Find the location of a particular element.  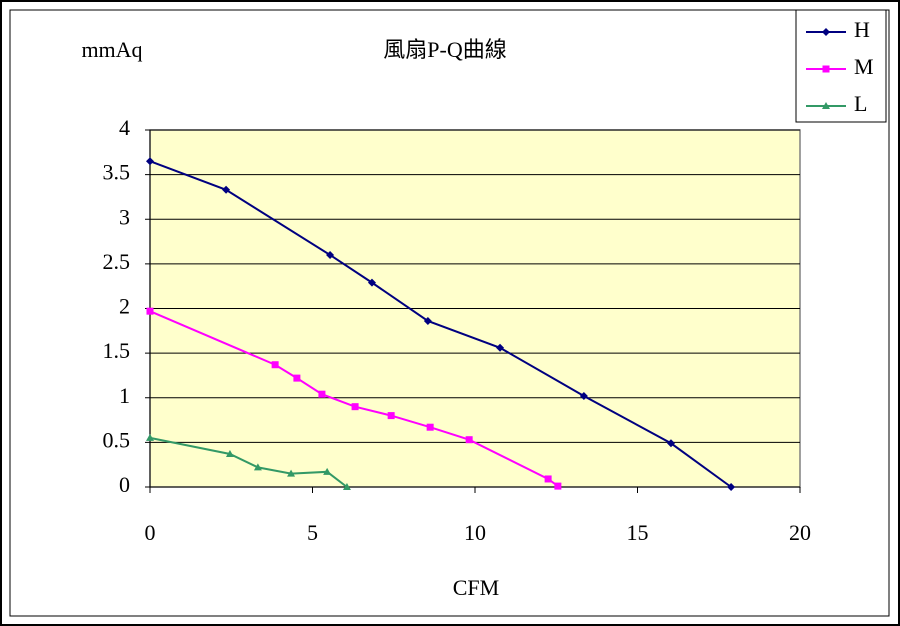

y-tick-label: 3.5 is located at coordinates (117, 172).